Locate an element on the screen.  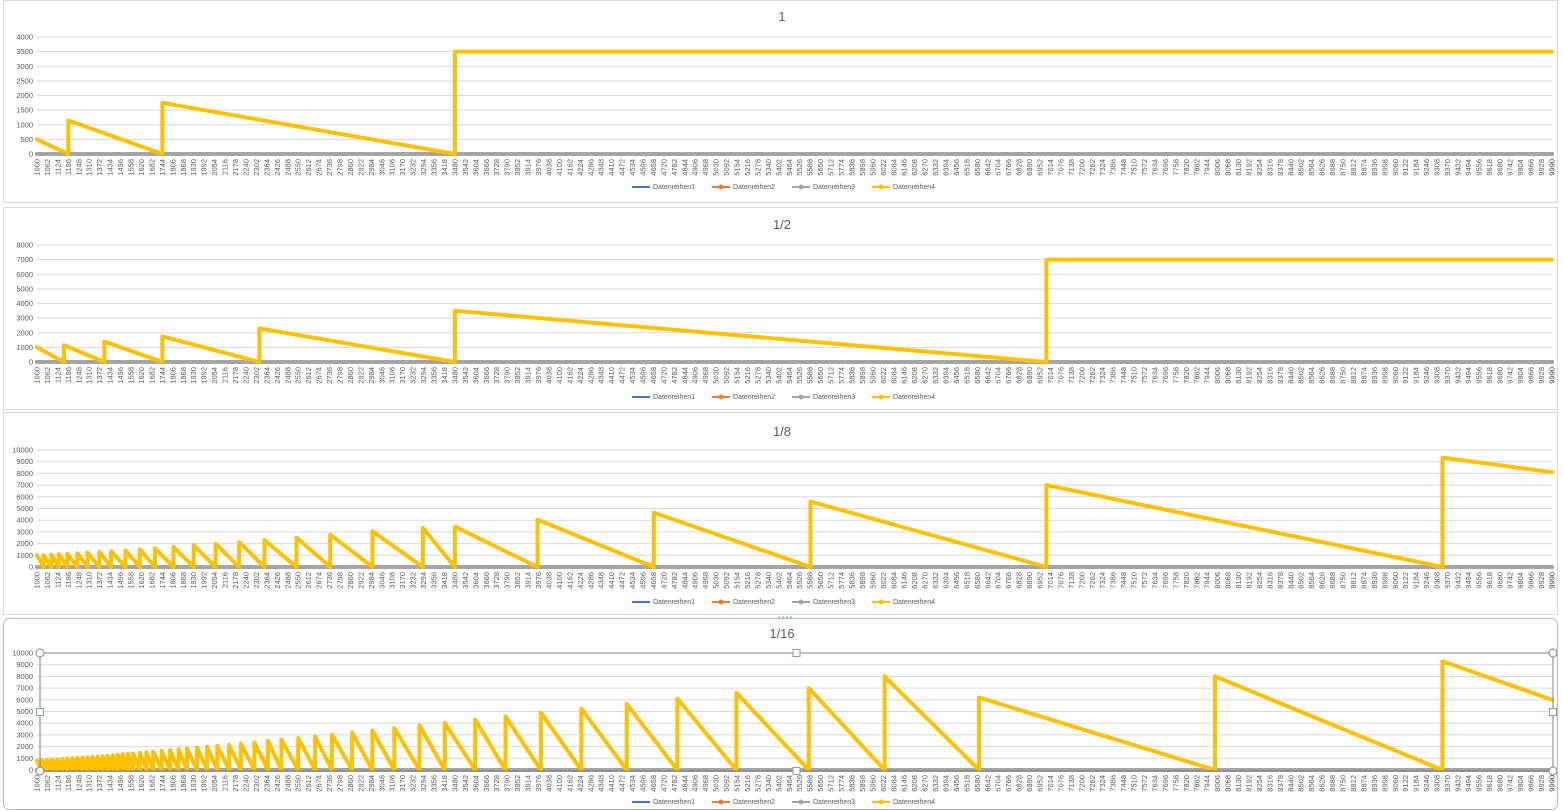
x-tick-label: 8688 is located at coordinates (1332, 580).